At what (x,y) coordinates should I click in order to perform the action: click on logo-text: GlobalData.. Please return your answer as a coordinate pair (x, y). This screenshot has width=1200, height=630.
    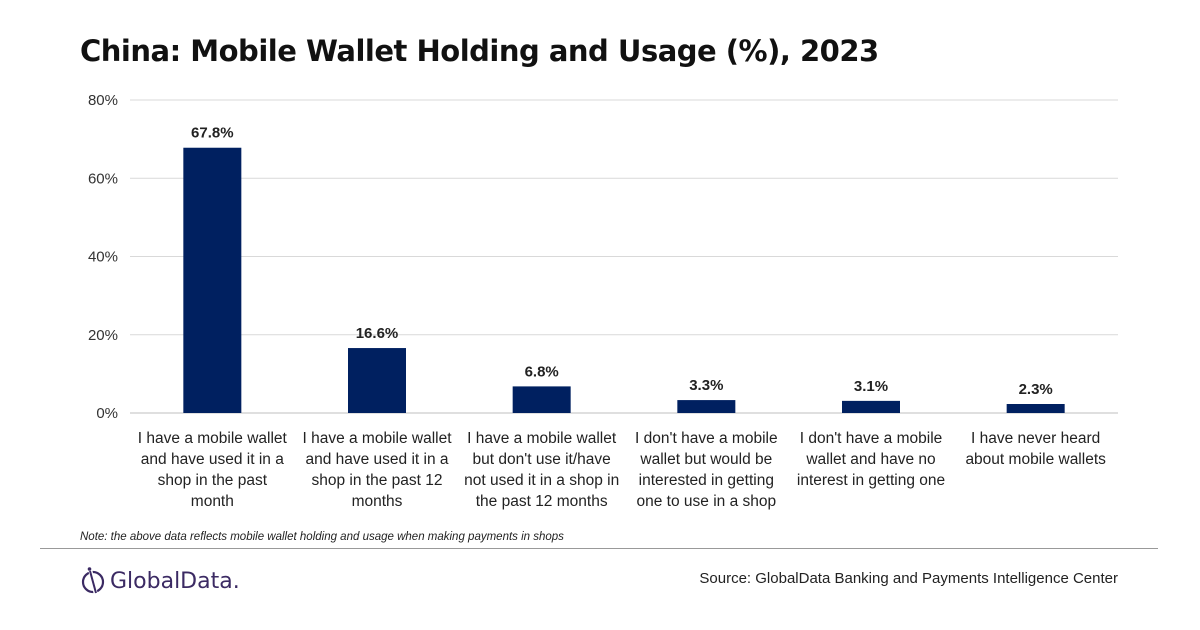
    Looking at the image, I should click on (175, 581).